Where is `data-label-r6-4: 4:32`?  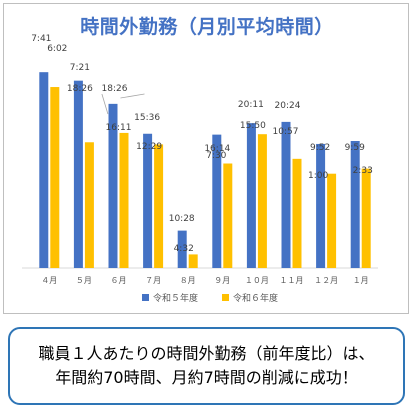
data-label-r6-4: 4:32 is located at coordinates (184, 249).